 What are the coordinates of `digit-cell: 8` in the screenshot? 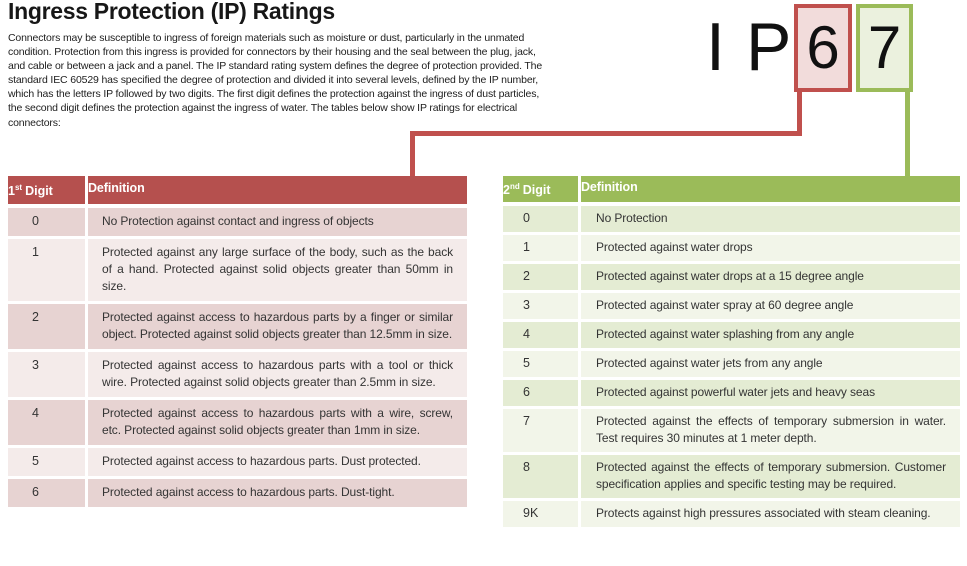 It's located at (540, 477).